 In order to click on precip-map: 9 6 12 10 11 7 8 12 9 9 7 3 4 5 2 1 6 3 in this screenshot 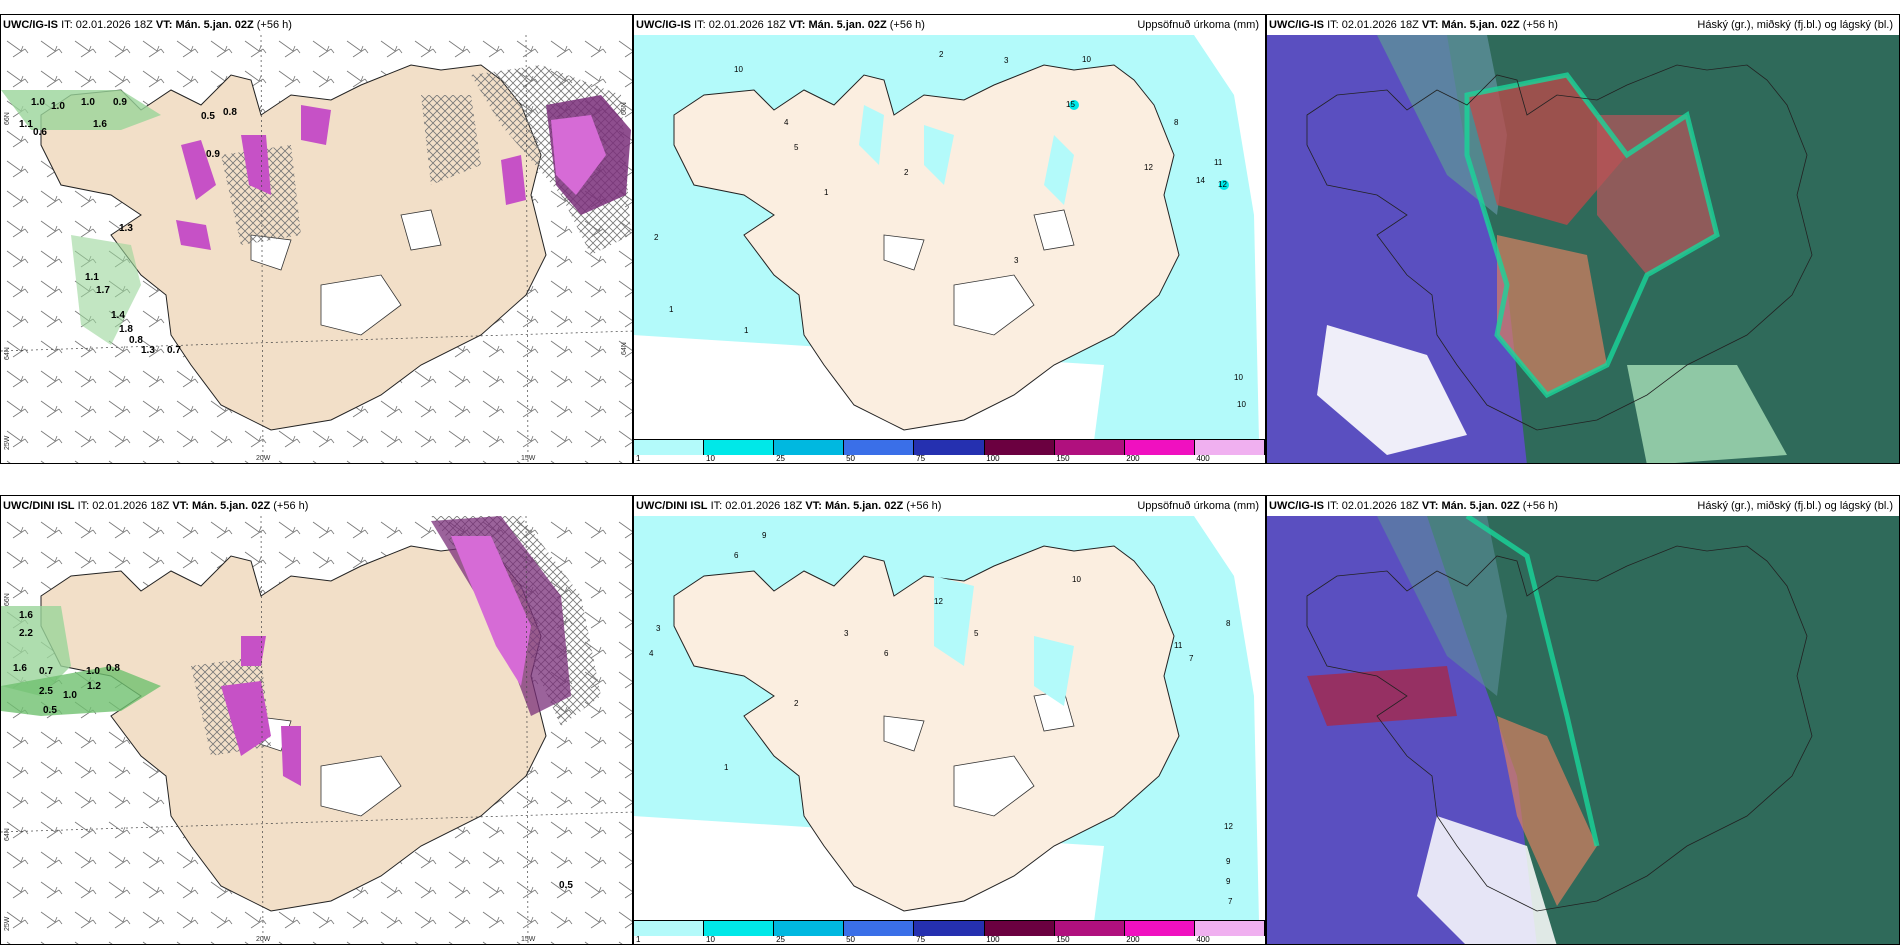, I will do `click(946, 719)`.